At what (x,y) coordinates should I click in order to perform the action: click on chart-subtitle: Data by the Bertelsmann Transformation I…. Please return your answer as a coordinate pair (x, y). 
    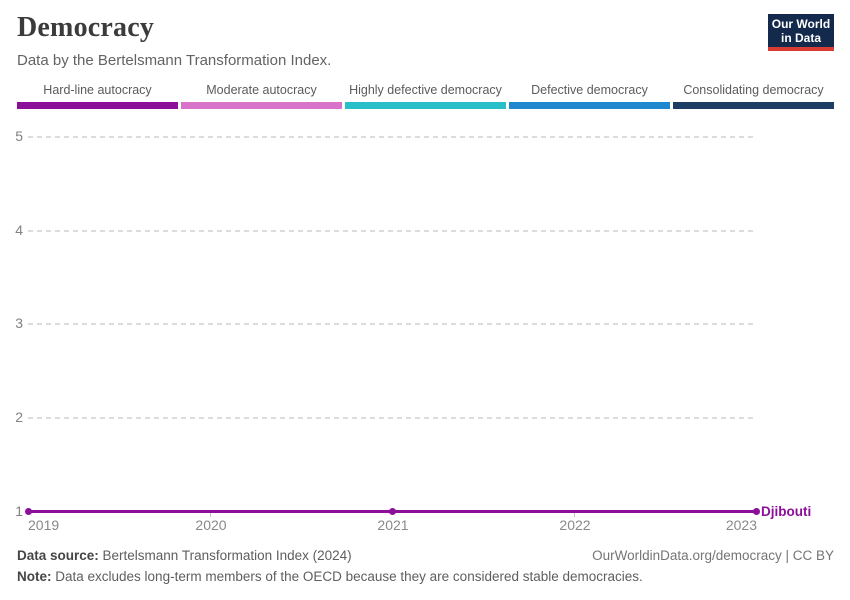
    Looking at the image, I should click on (174, 60).